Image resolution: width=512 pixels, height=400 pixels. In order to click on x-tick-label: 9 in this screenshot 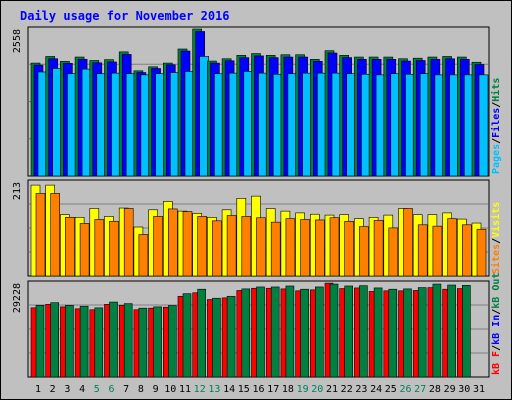, I will do `click(156, 389)`.